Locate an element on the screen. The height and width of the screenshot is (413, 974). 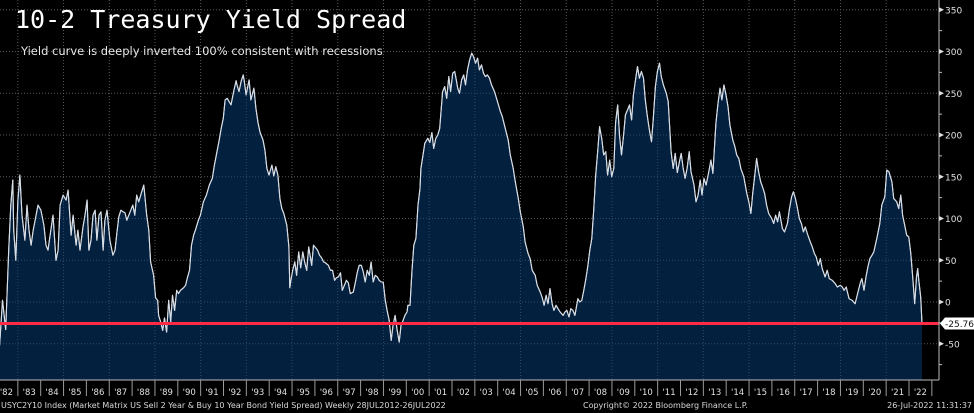
x-tick-label: '88 is located at coordinates (143, 393).